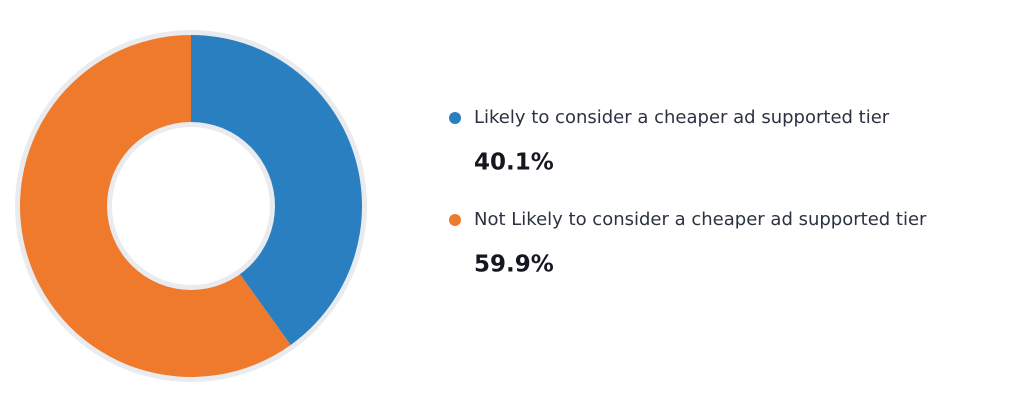  I want to click on value-label: 59.9%, so click(514, 265).